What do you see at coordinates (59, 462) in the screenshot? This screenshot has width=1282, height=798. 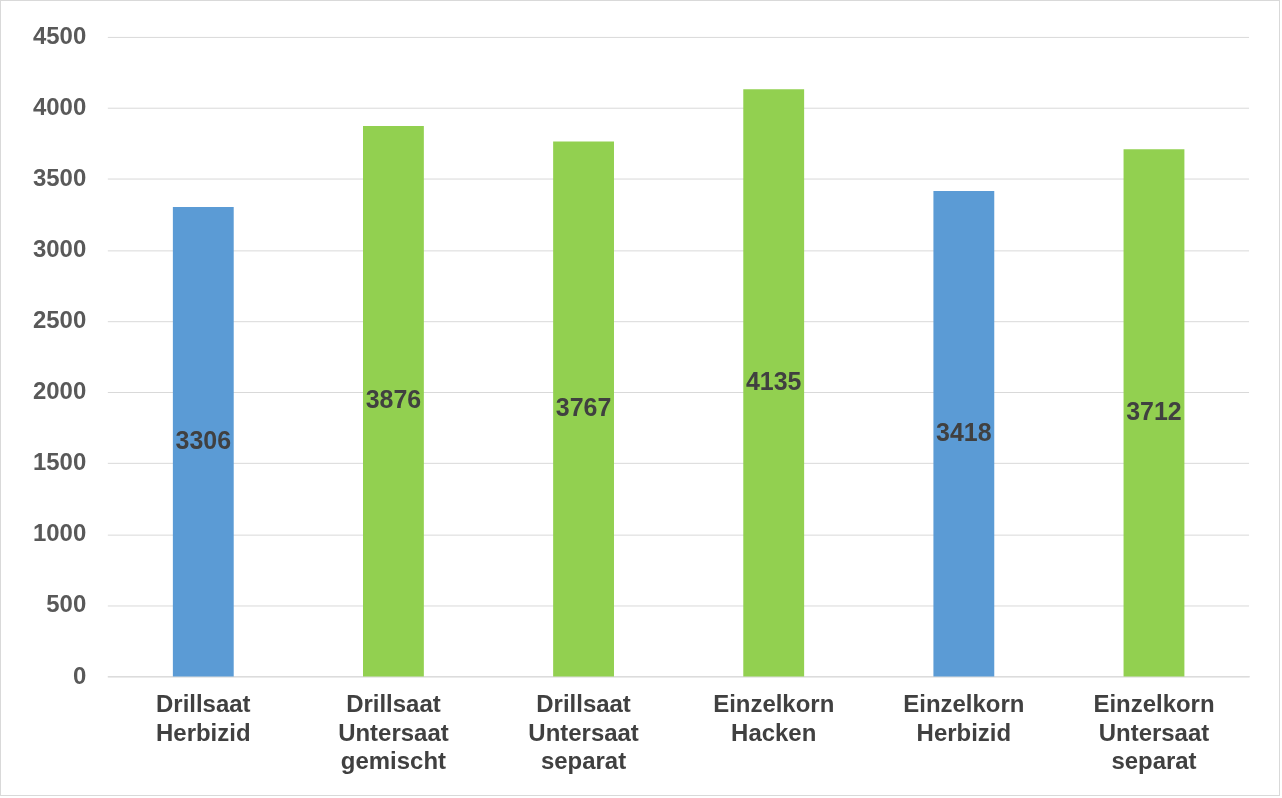 I see `y-tick-label: 1500` at bounding box center [59, 462].